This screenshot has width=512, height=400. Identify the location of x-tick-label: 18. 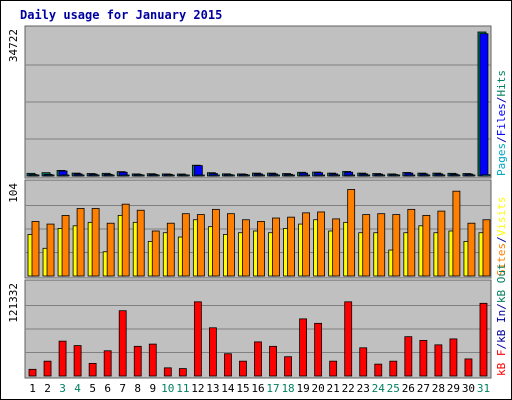
(287, 388).